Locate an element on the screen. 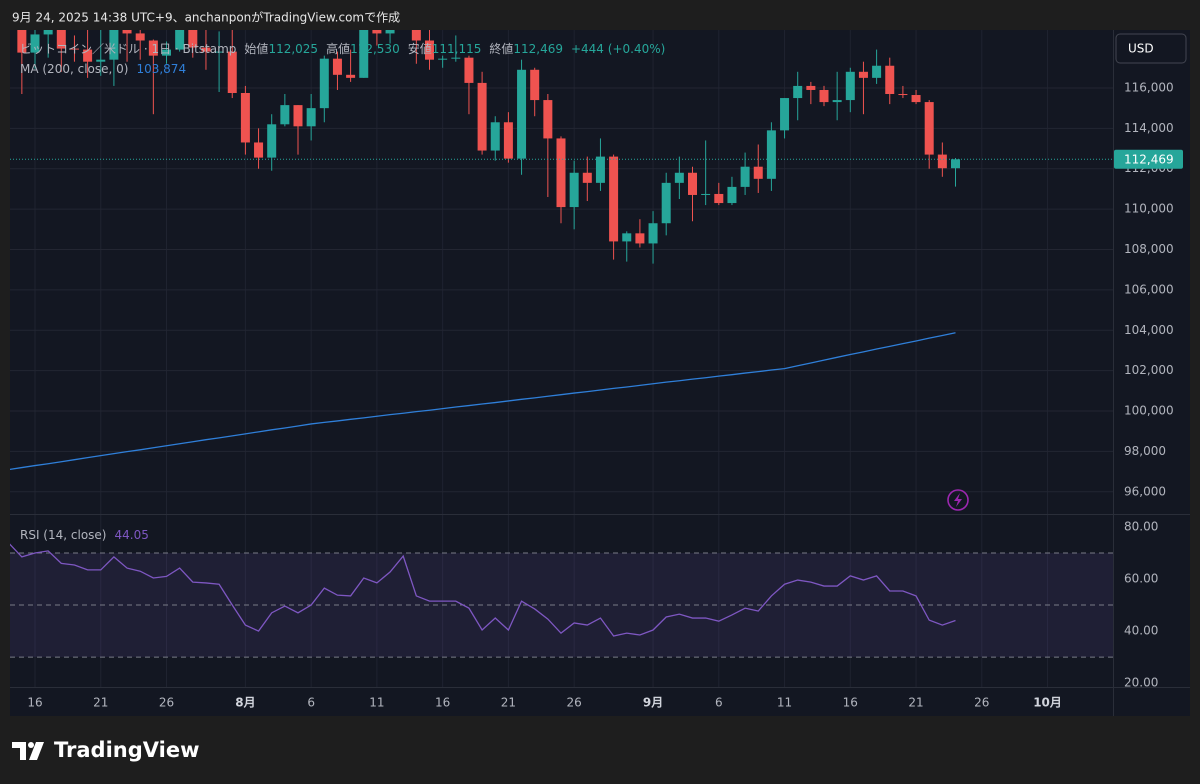  legend-value: 112,025 is located at coordinates (293, 49).